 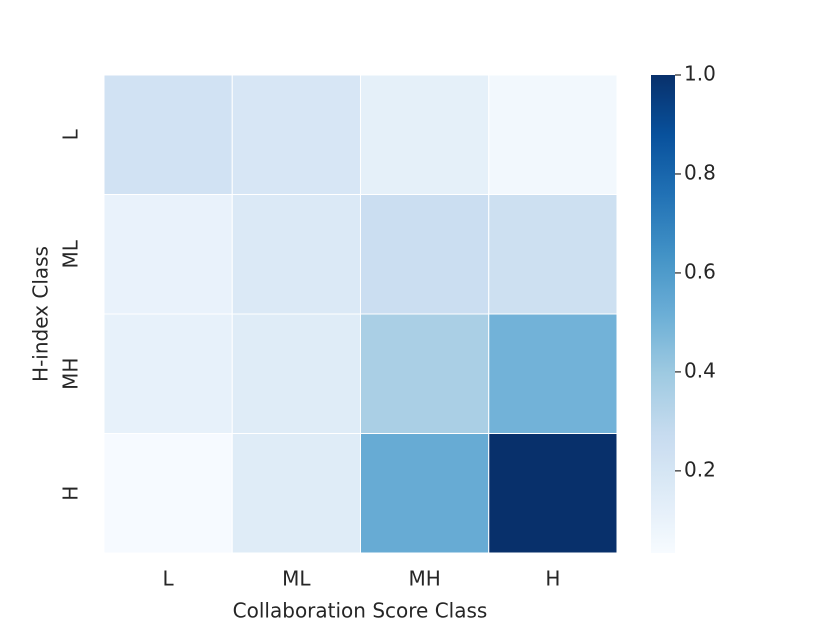 I want to click on x-tick-label: L, so click(x=169, y=579).